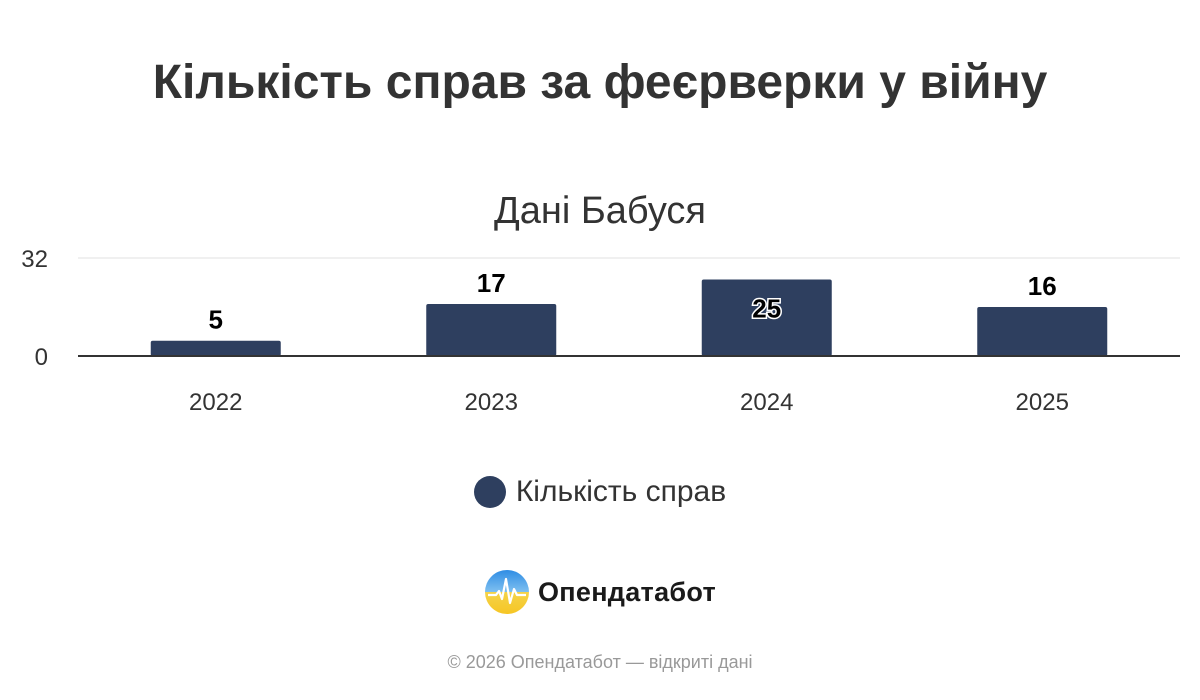 The height and width of the screenshot is (700, 1200). Describe the element at coordinates (41, 357) in the screenshot. I see `y-tick-label: 0` at that location.